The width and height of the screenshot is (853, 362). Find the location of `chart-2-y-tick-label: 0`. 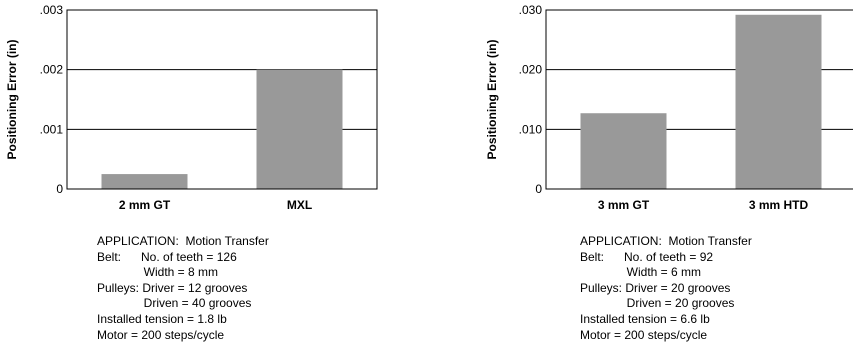

chart-2-y-tick-label: 0 is located at coordinates (538, 189).